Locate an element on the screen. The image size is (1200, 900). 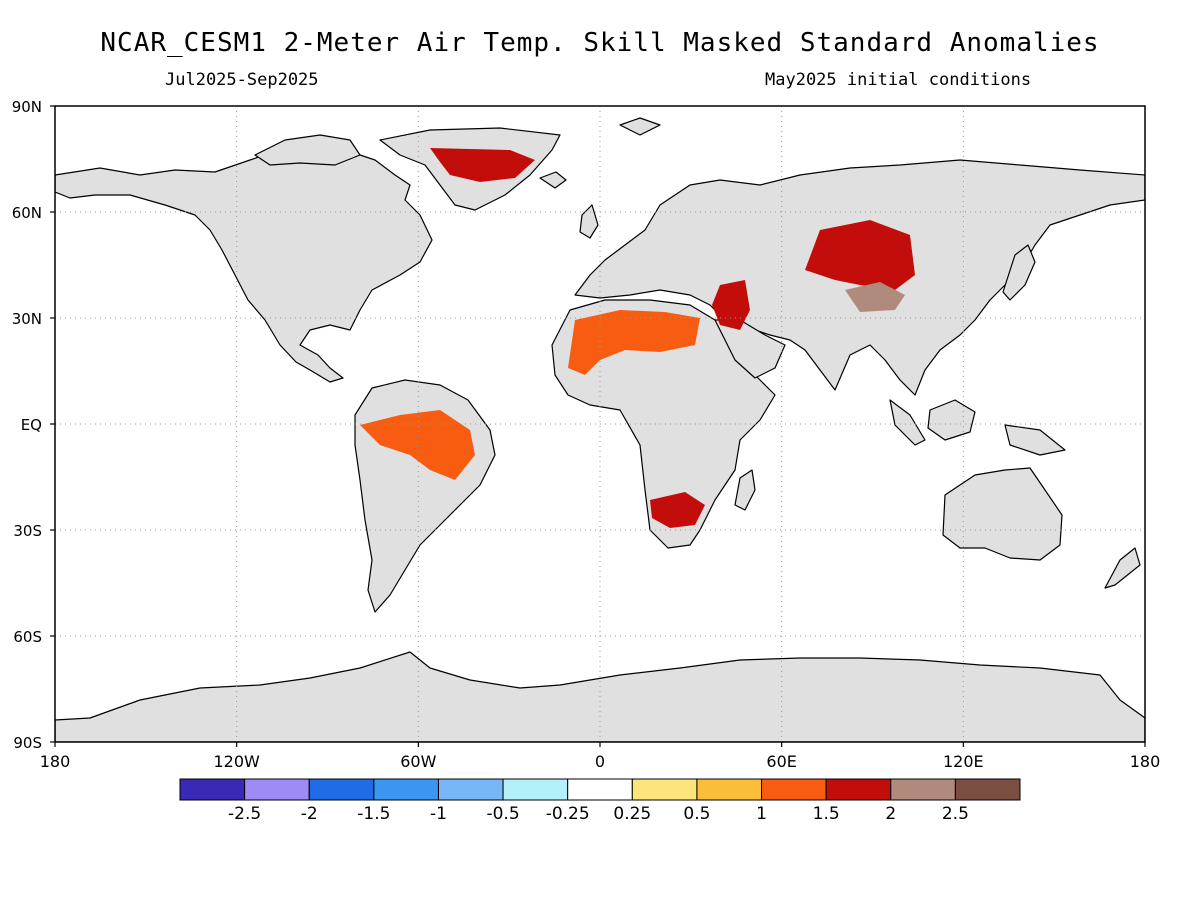
colorbar-label: -1.5 is located at coordinates (373, 814).